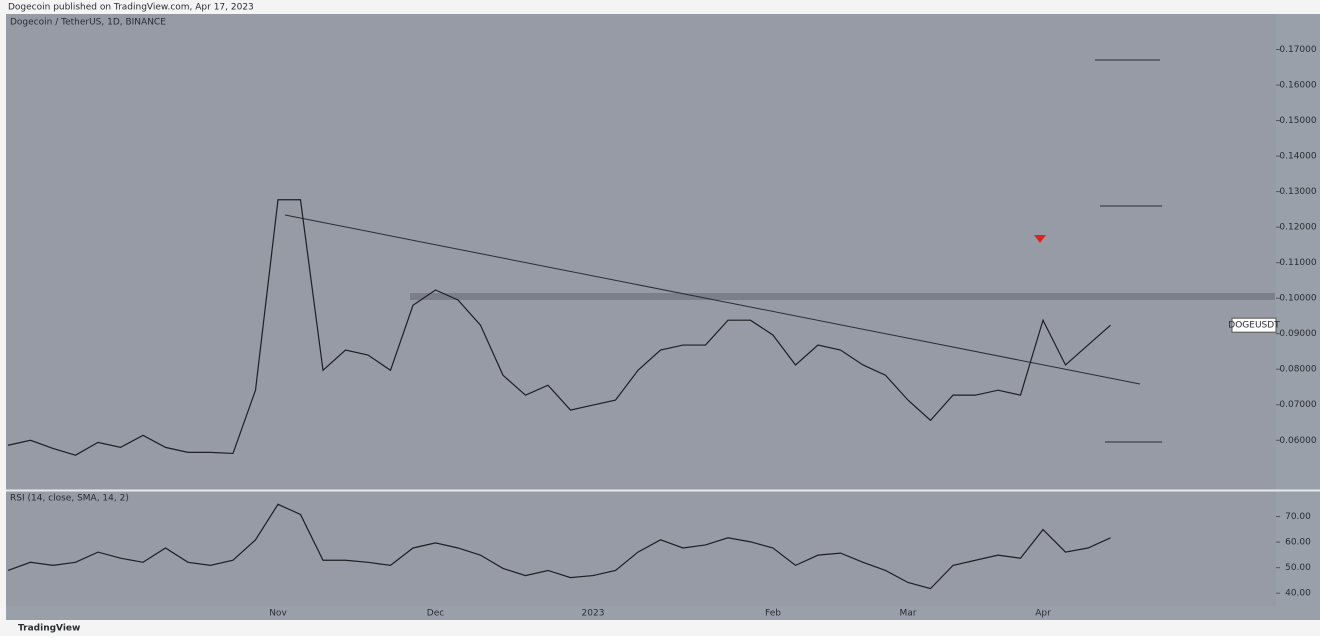  What do you see at coordinates (842, 296) in the screenshot?
I see `resistance-zone` at bounding box center [842, 296].